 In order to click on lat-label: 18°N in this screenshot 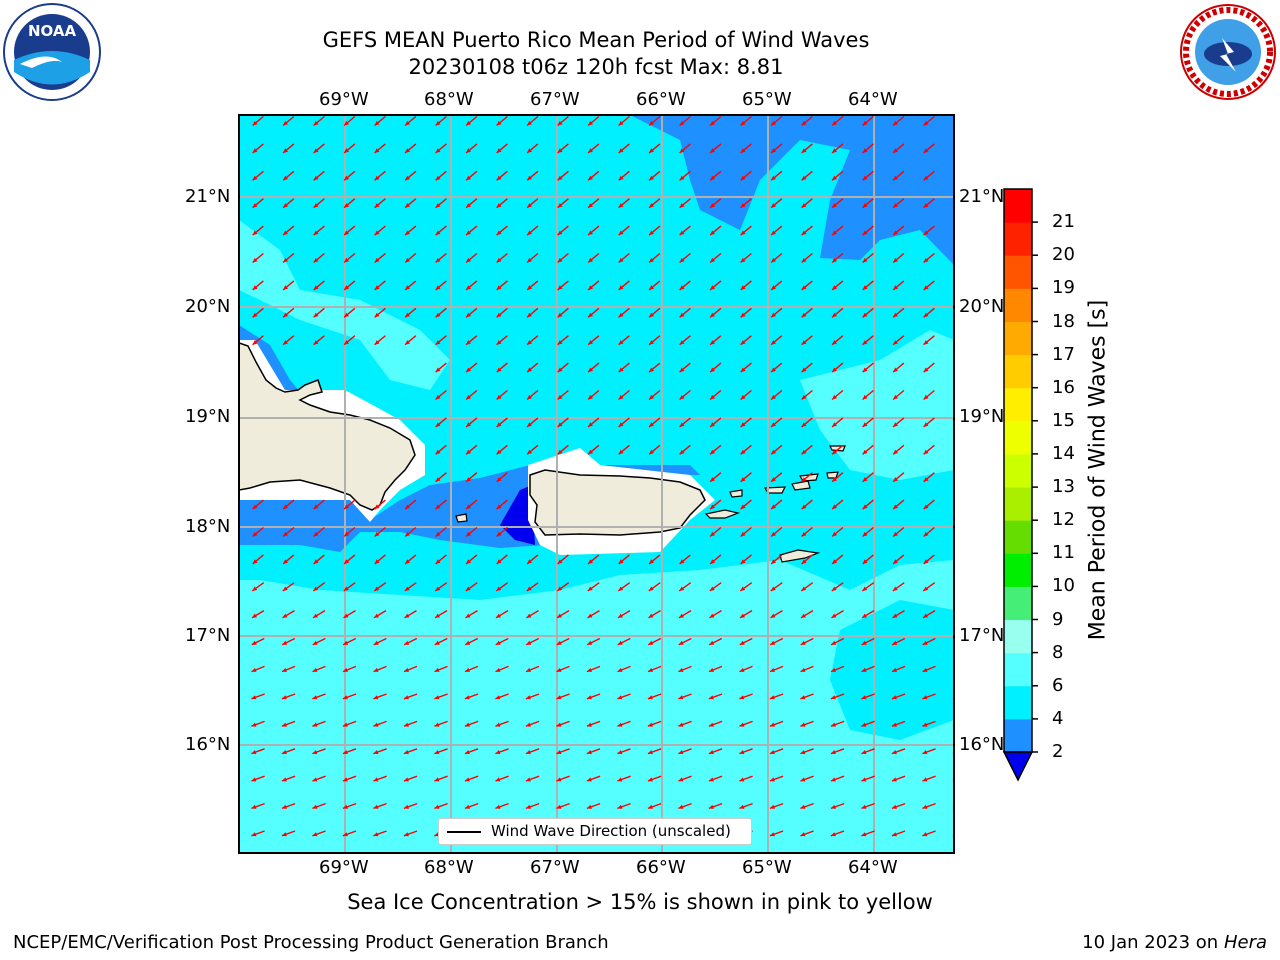, I will do `click(208, 526)`.